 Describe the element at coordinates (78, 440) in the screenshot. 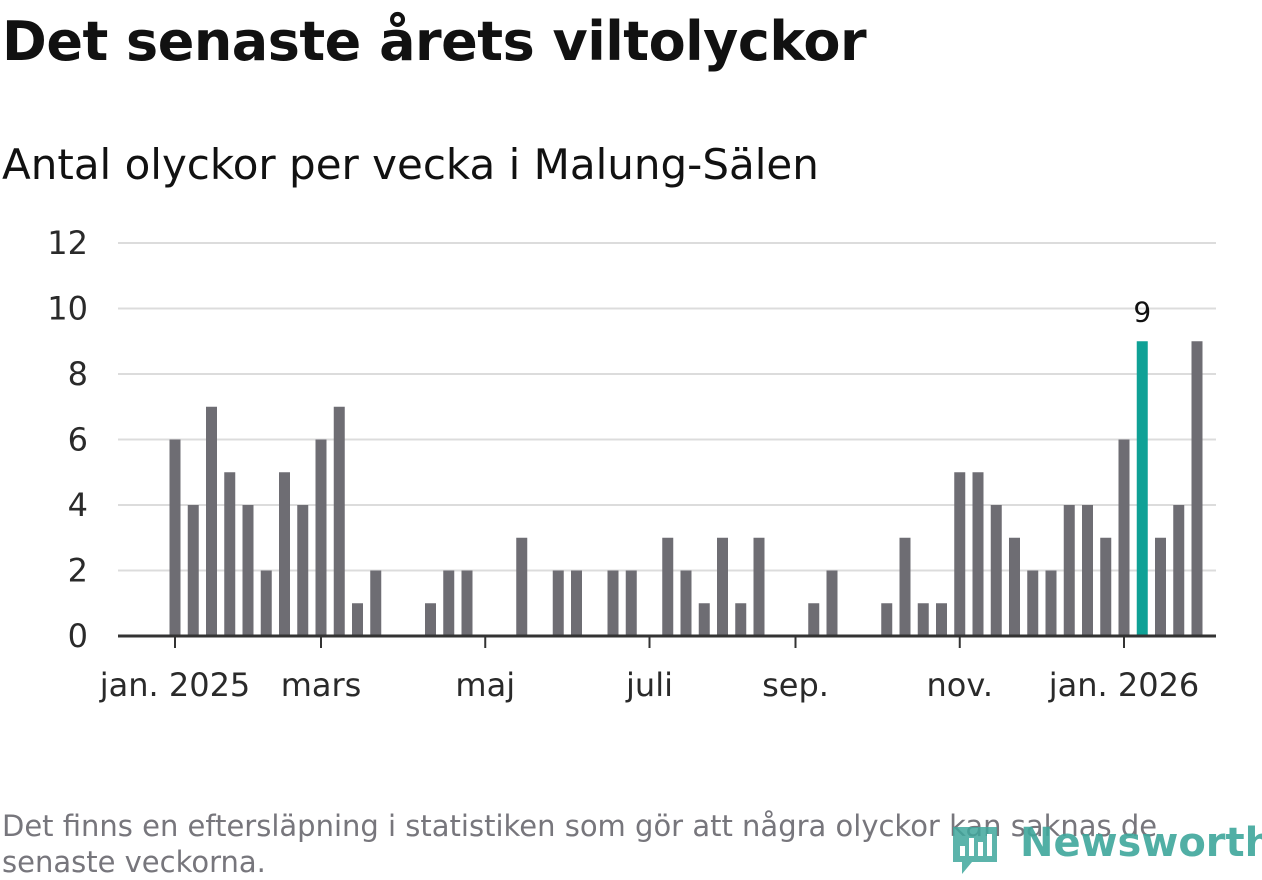

I see `y-tick-label: 6` at that location.